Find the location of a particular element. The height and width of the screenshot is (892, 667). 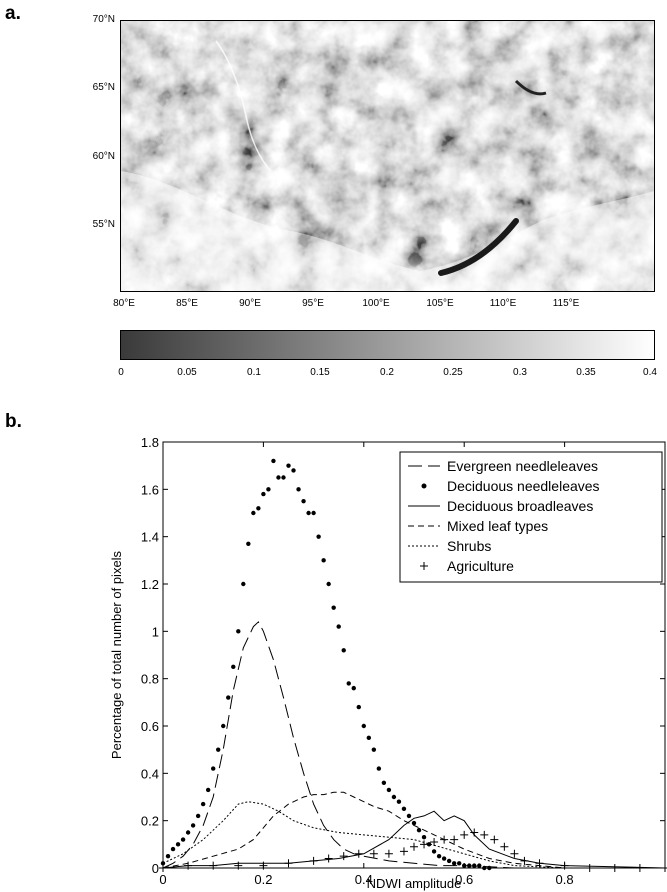

colorbar-tick: 0.4 is located at coordinates (650, 372).